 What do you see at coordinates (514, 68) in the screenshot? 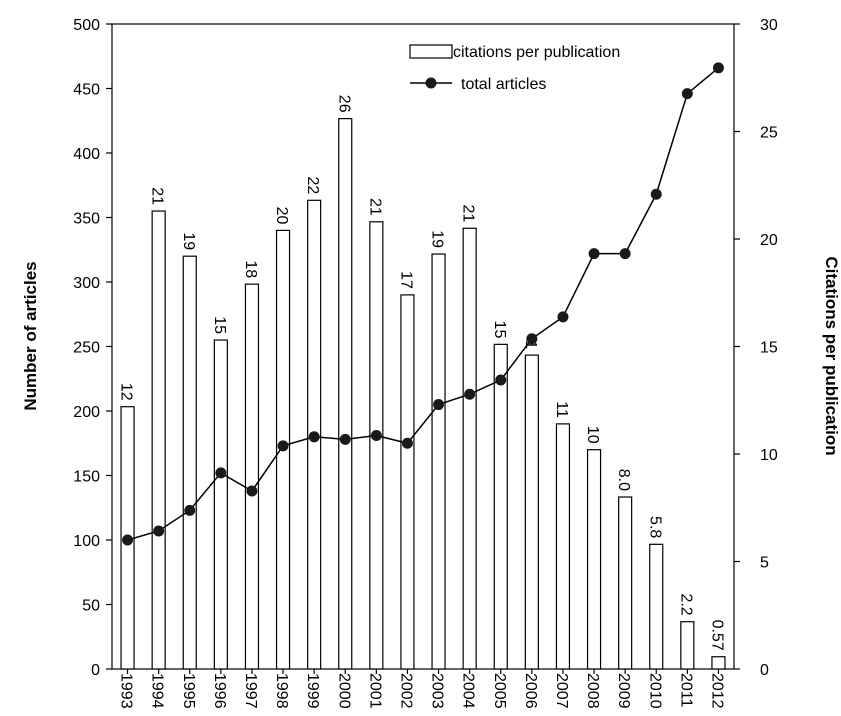
I see `legend: citations per publication total articles` at bounding box center [514, 68].